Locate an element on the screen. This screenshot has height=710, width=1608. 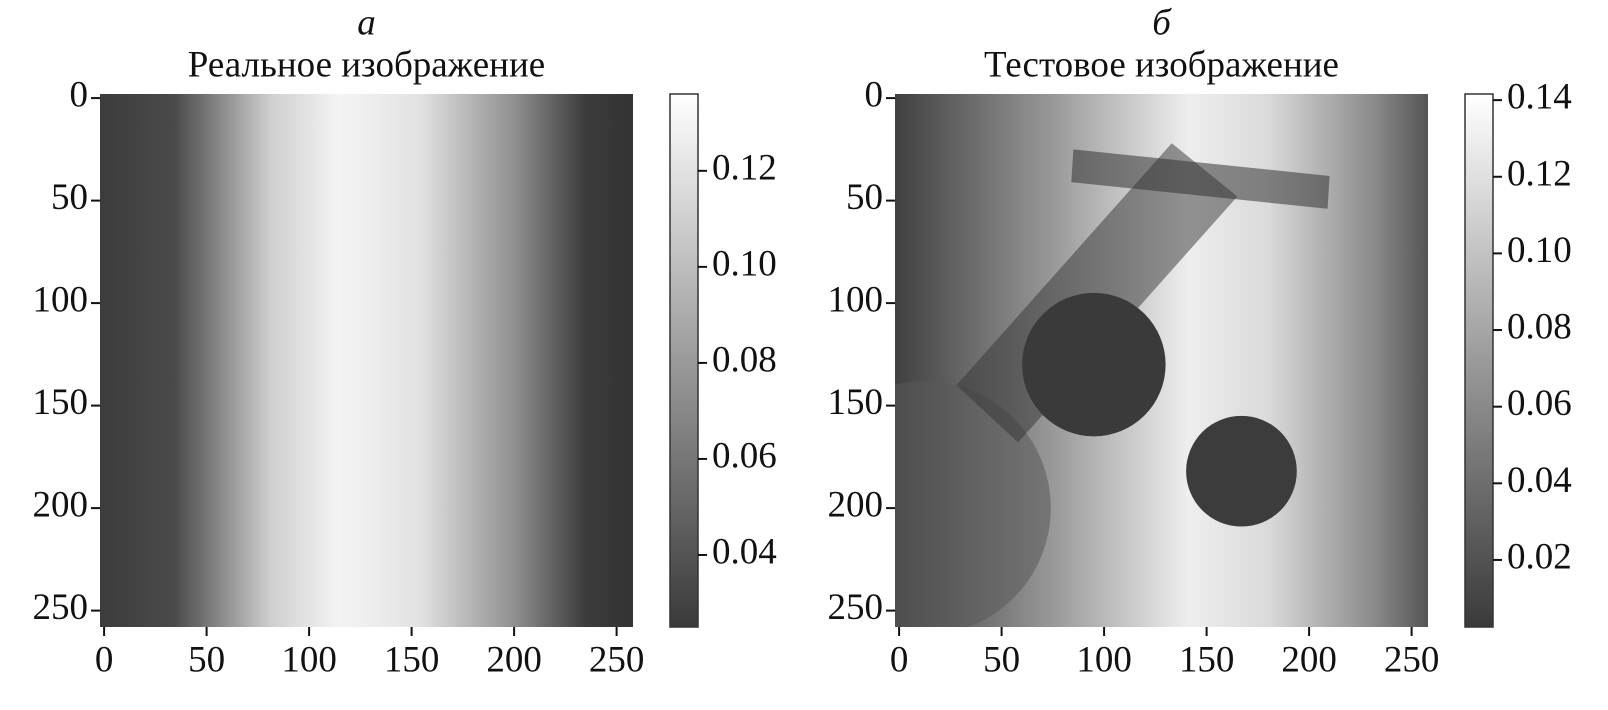
panel-title: Реальное изображение is located at coordinates (366, 64).